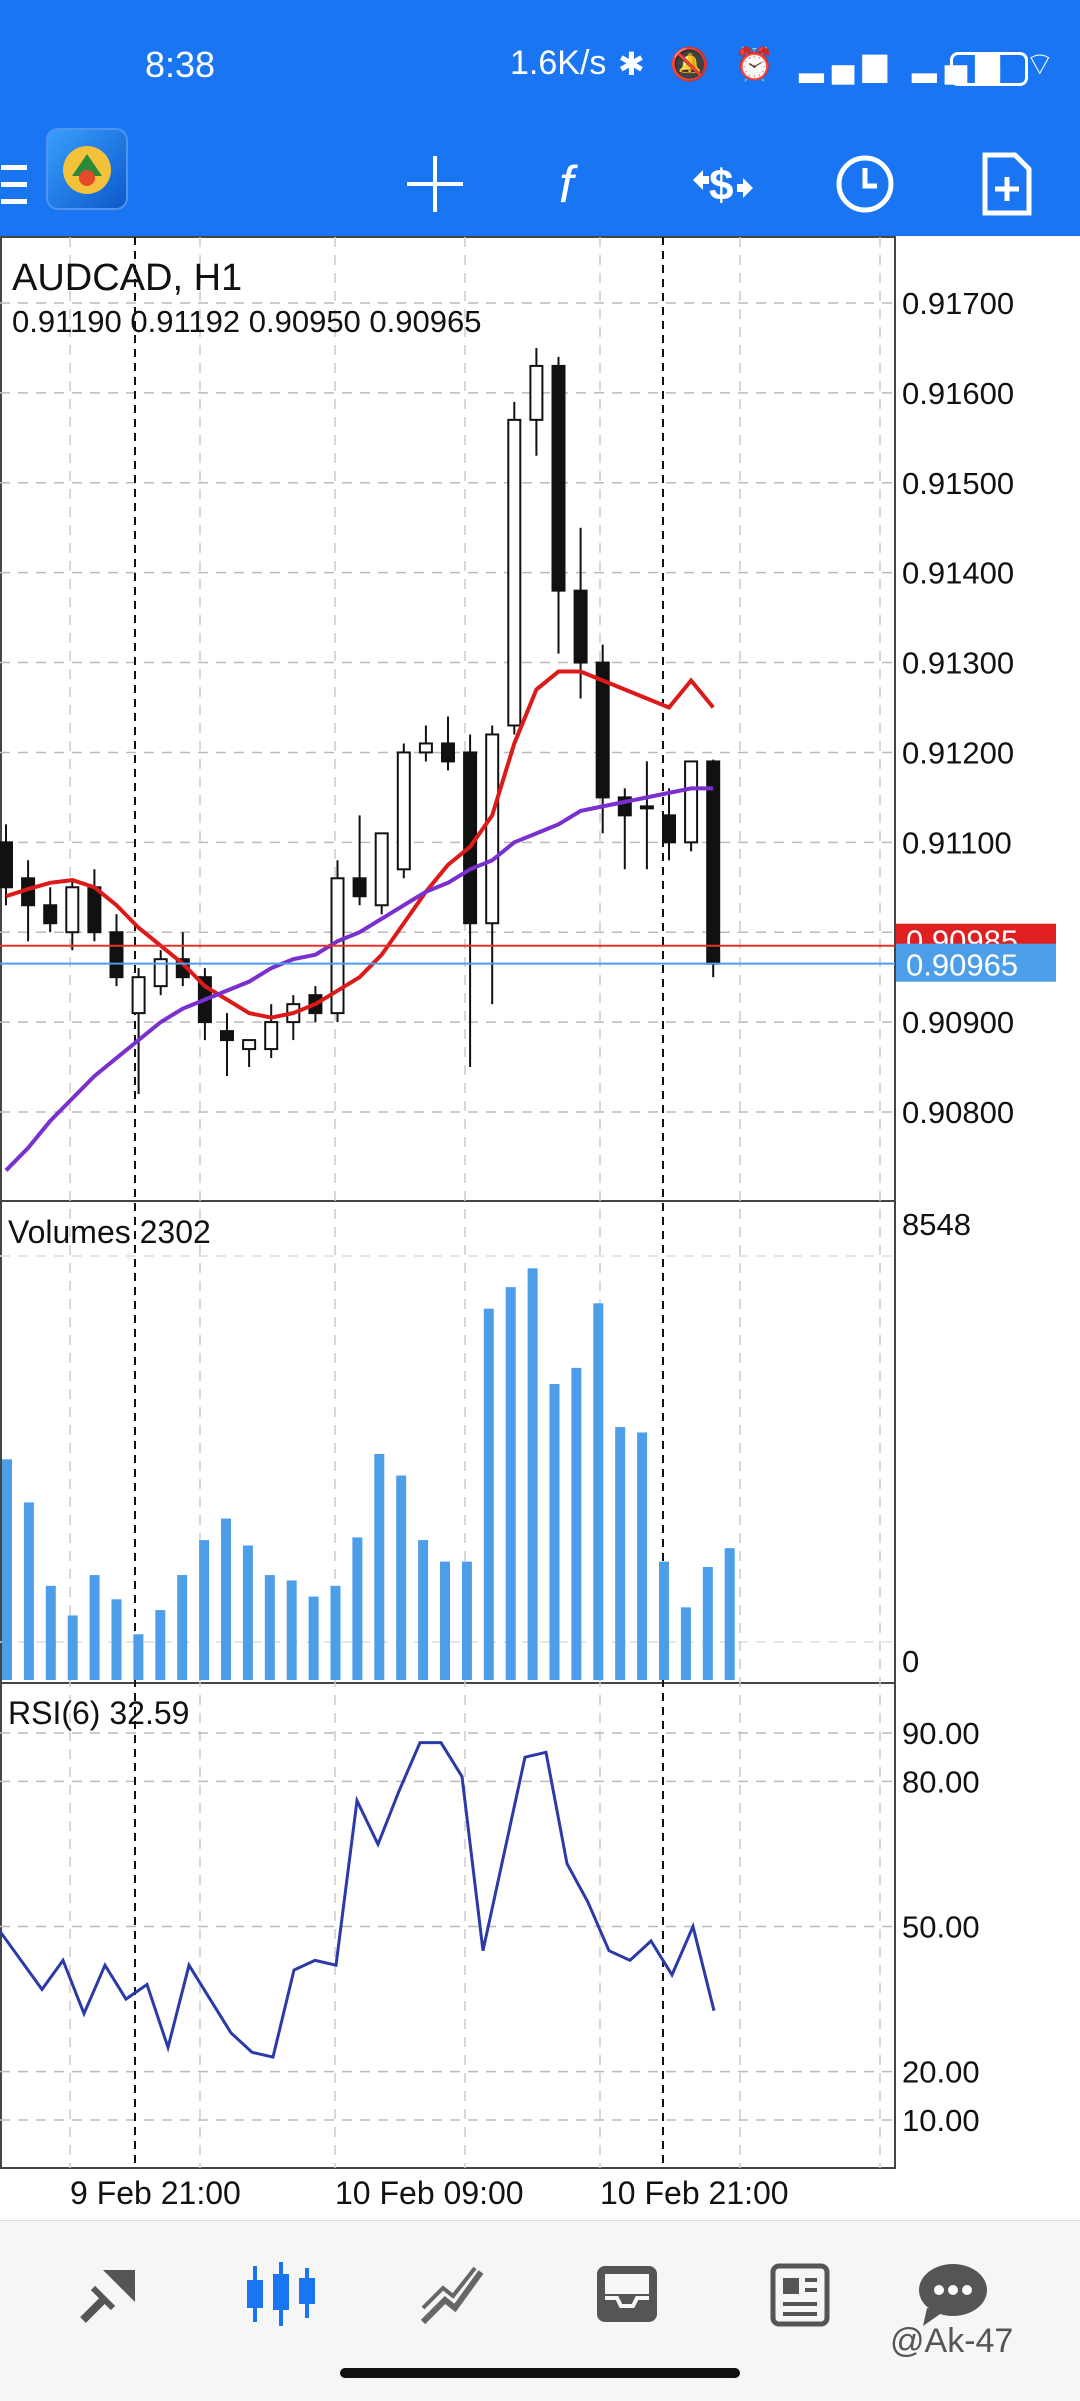 Image resolution: width=1080 pixels, height=2401 pixels. I want to click on last-price-tag-text: 0.90965, so click(962, 965).